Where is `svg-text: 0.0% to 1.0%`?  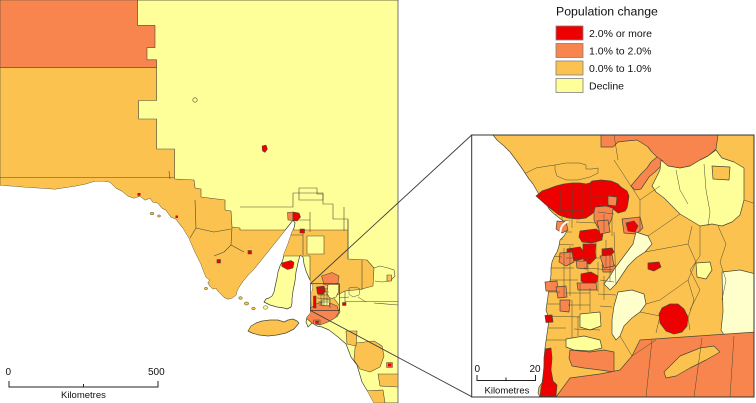
svg-text: 0.0% to 1.0% is located at coordinates (620, 69).